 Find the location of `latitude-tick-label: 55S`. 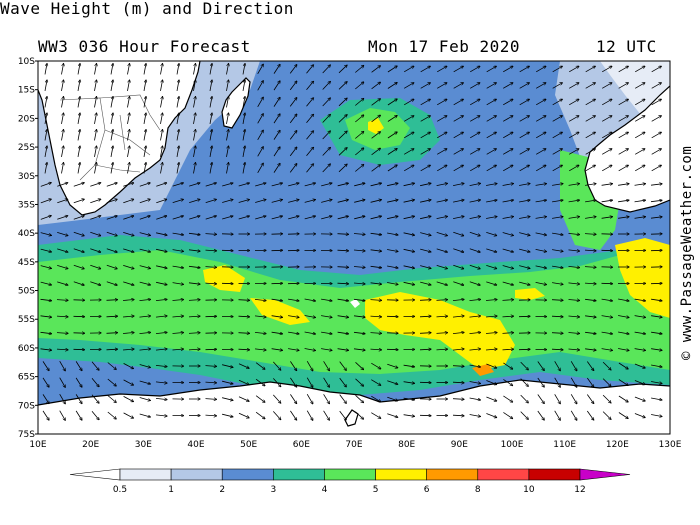

latitude-tick-label: 55S is located at coordinates (26, 320).